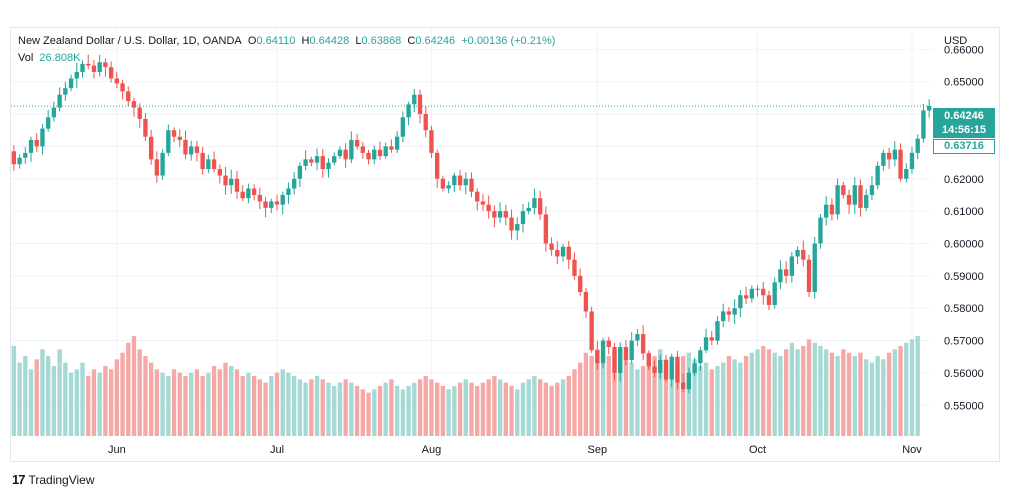 The width and height of the screenshot is (1012, 498). What do you see at coordinates (964, 146) in the screenshot?
I see `ref-price-badge: 0.63716` at bounding box center [964, 146].